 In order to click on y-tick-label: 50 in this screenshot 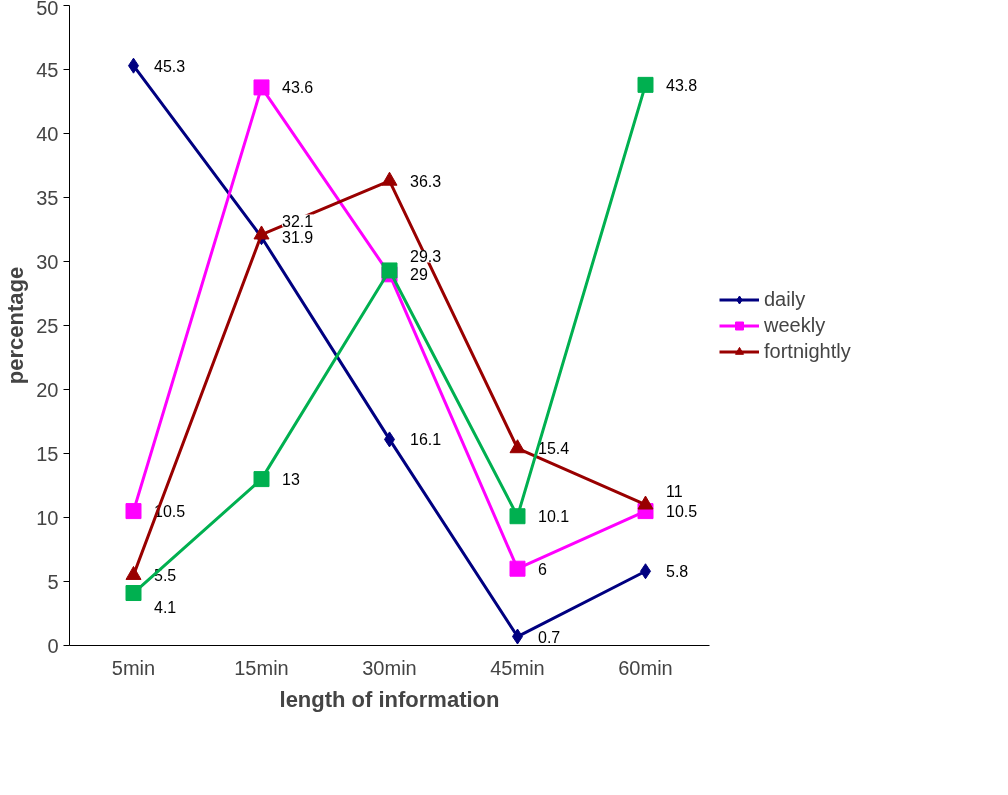, I will do `click(47, 9)`.